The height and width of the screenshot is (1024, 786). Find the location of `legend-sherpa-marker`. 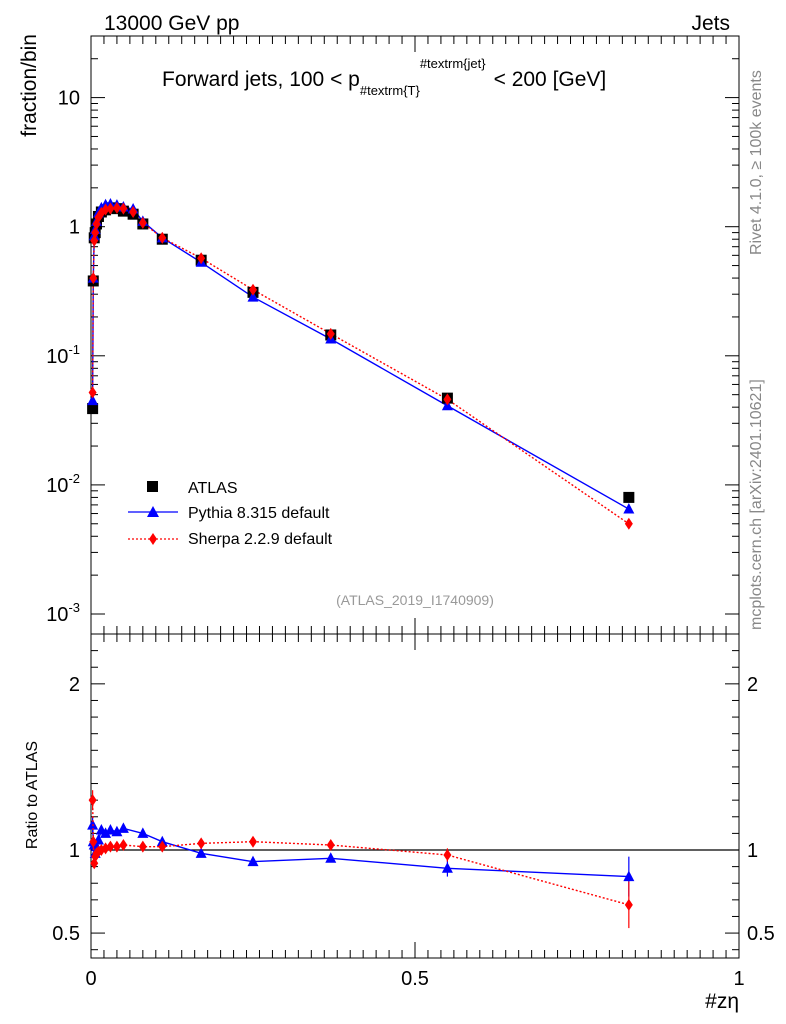

legend-sherpa-marker is located at coordinates (153, 539).